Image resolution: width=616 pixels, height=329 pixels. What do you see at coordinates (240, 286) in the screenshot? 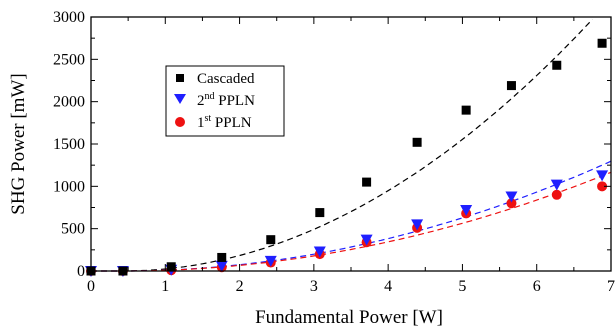
I see `x-tick-label: 2` at bounding box center [240, 286].